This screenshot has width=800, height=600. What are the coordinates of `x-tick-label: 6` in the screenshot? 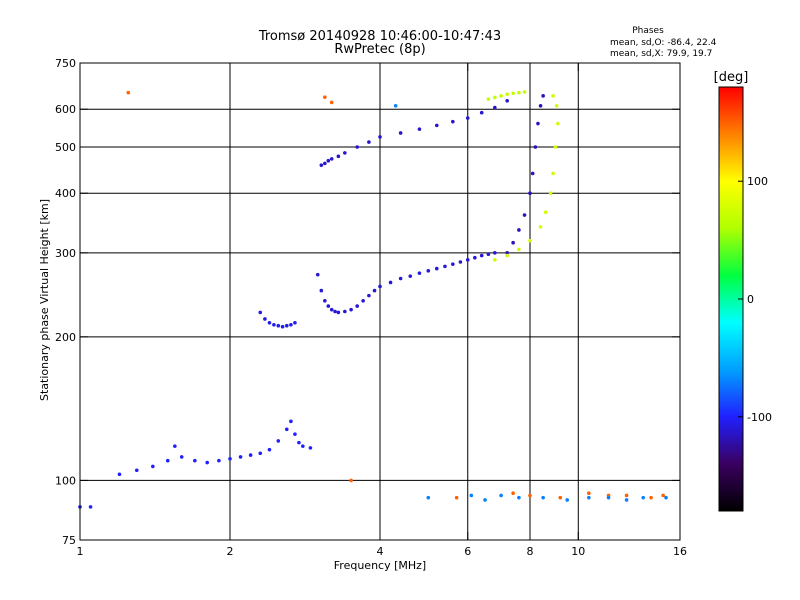 It's located at (467, 551).